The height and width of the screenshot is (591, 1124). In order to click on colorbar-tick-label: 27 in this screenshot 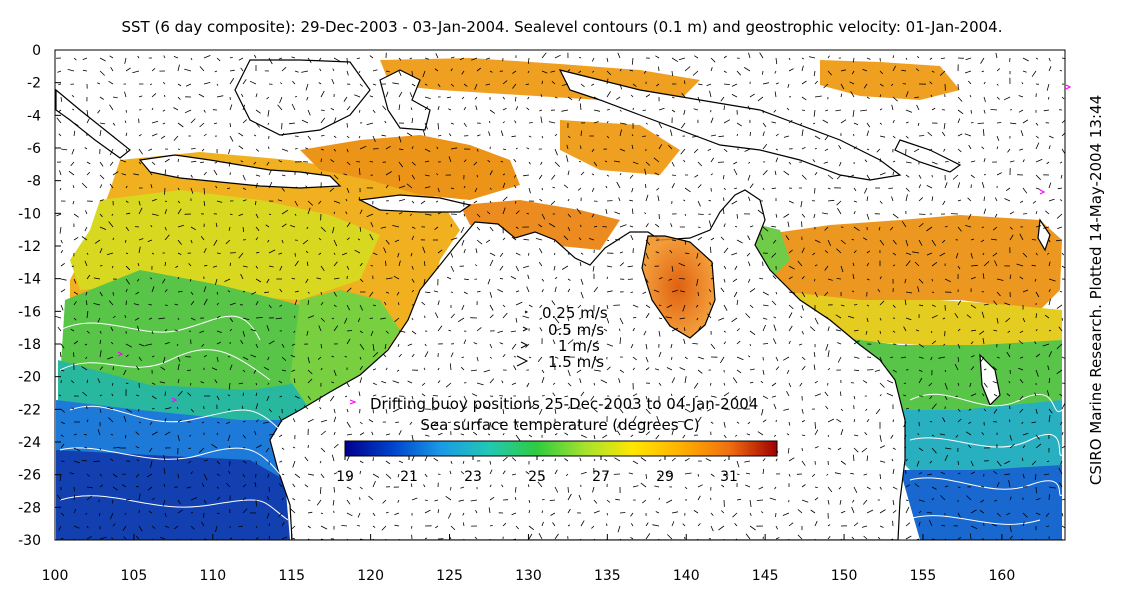, I will do `click(601, 477)`.